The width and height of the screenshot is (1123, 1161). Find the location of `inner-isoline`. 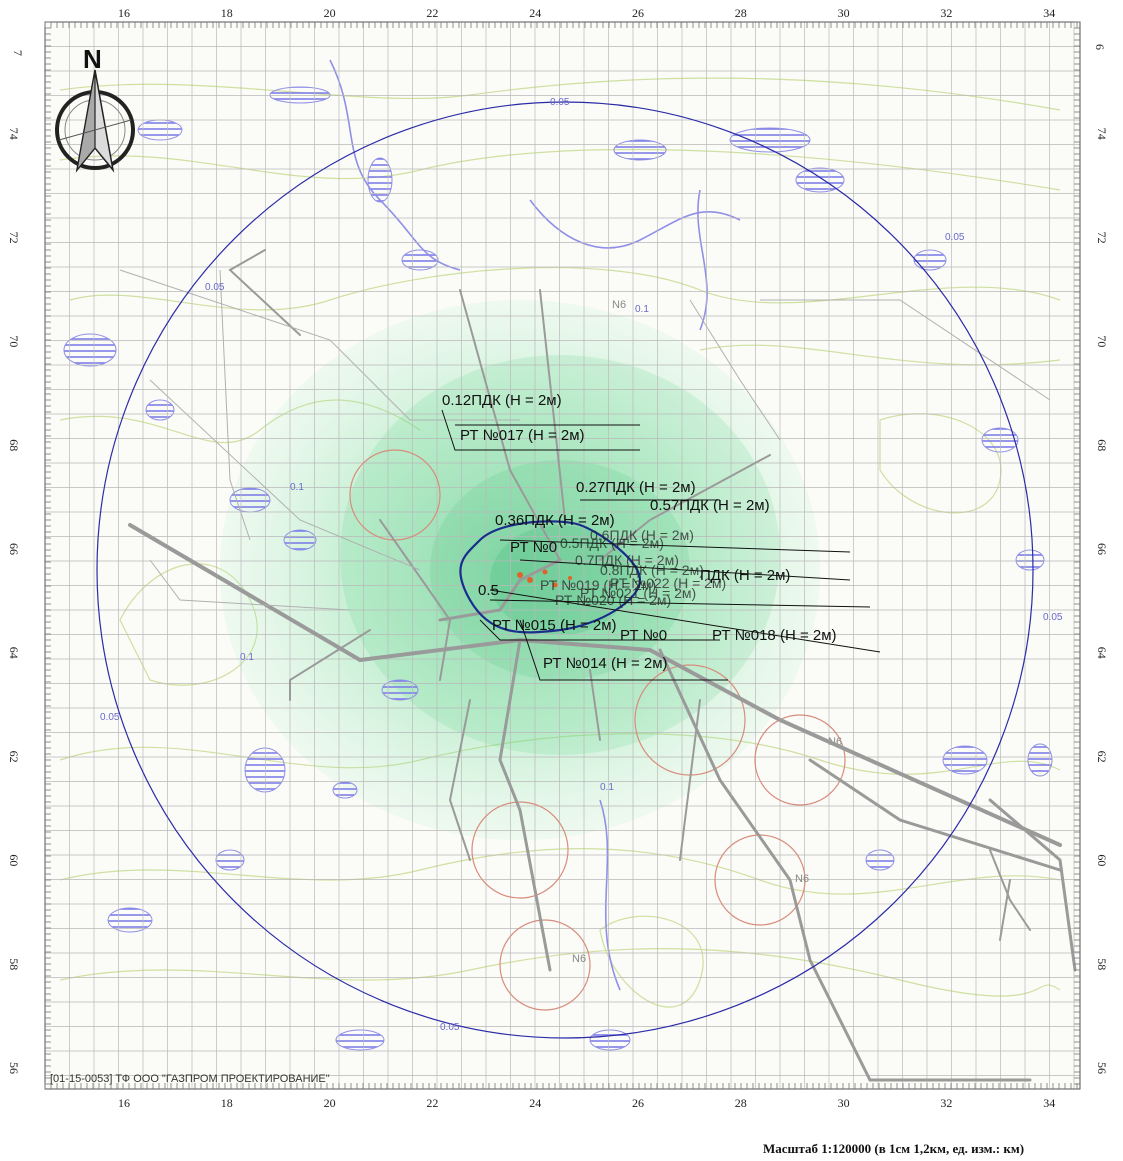

inner-isoline is located at coordinates (550, 577).